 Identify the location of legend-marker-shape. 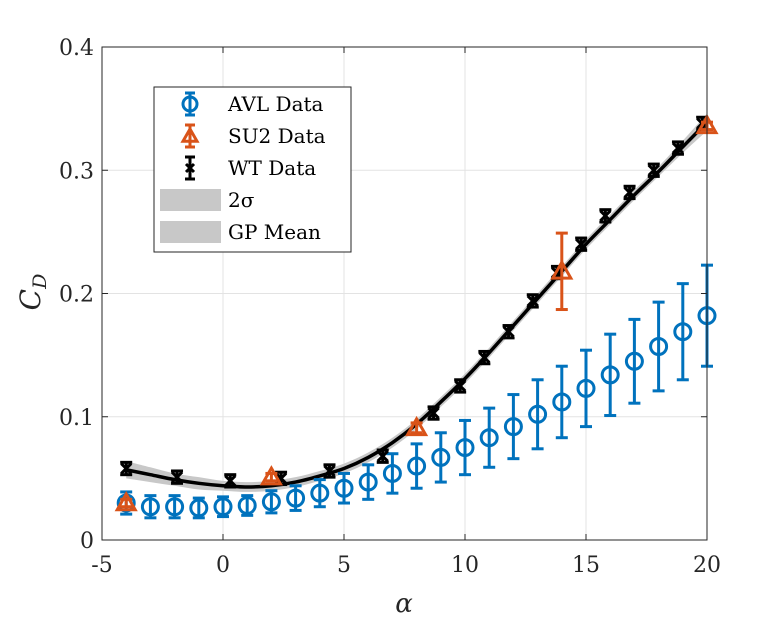
(190, 168).